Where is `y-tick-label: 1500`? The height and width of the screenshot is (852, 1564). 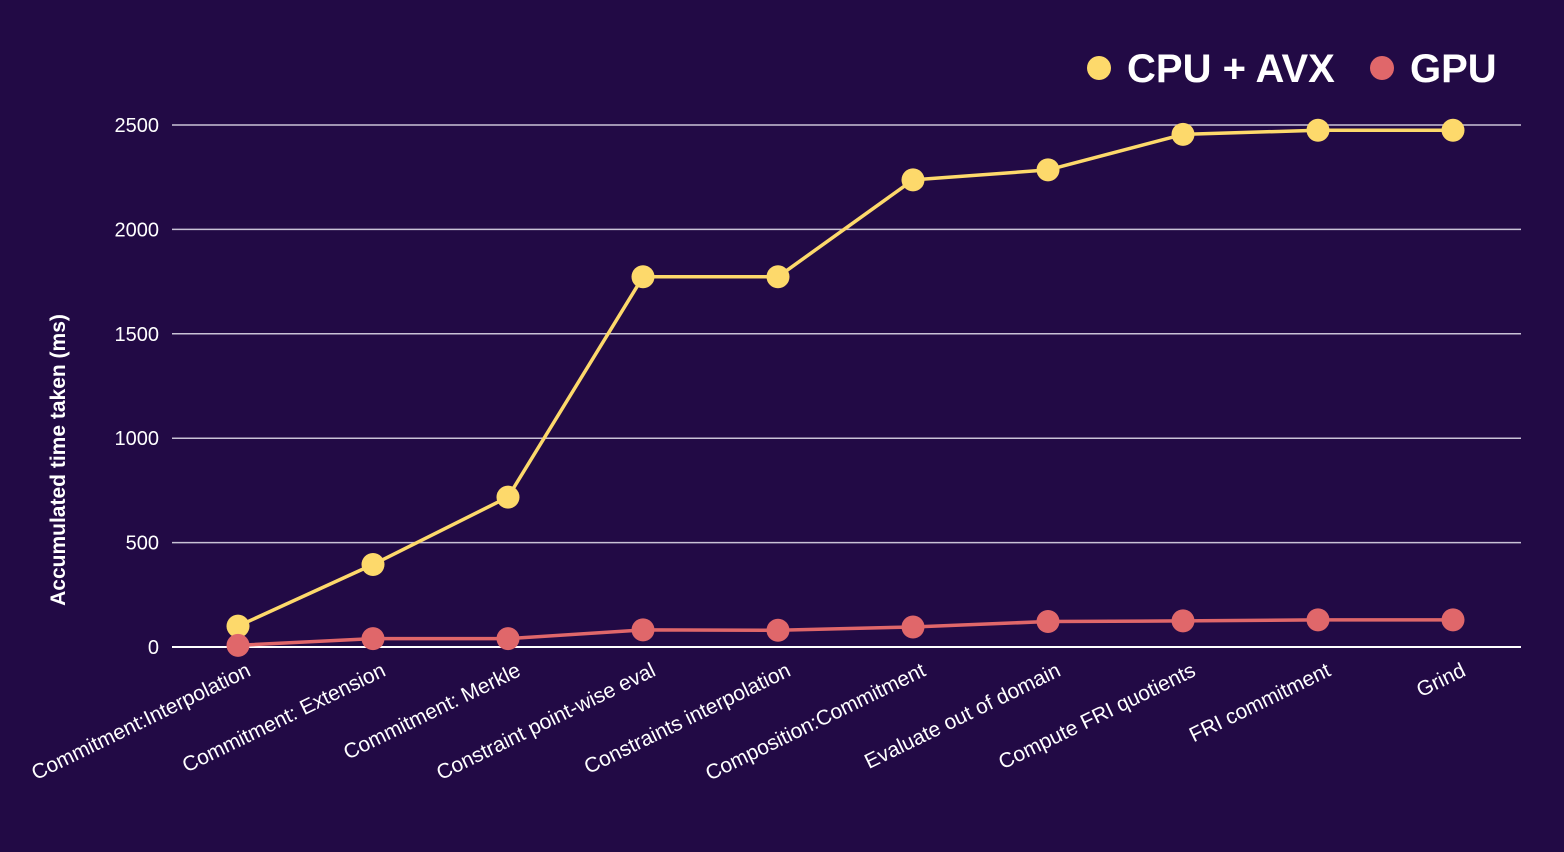
y-tick-label: 1500 is located at coordinates (137, 335).